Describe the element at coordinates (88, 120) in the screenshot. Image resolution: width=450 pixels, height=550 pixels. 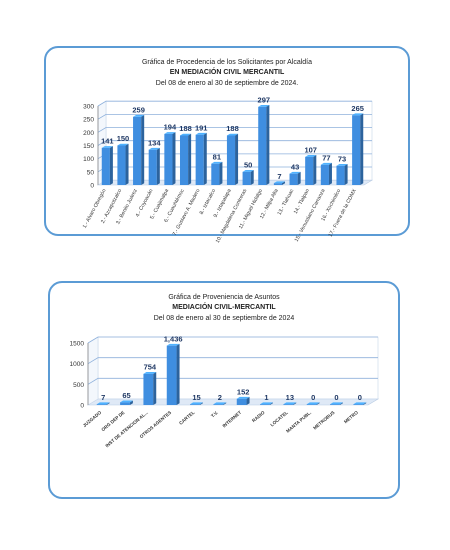
I see `y-tick-label: 250` at that location.